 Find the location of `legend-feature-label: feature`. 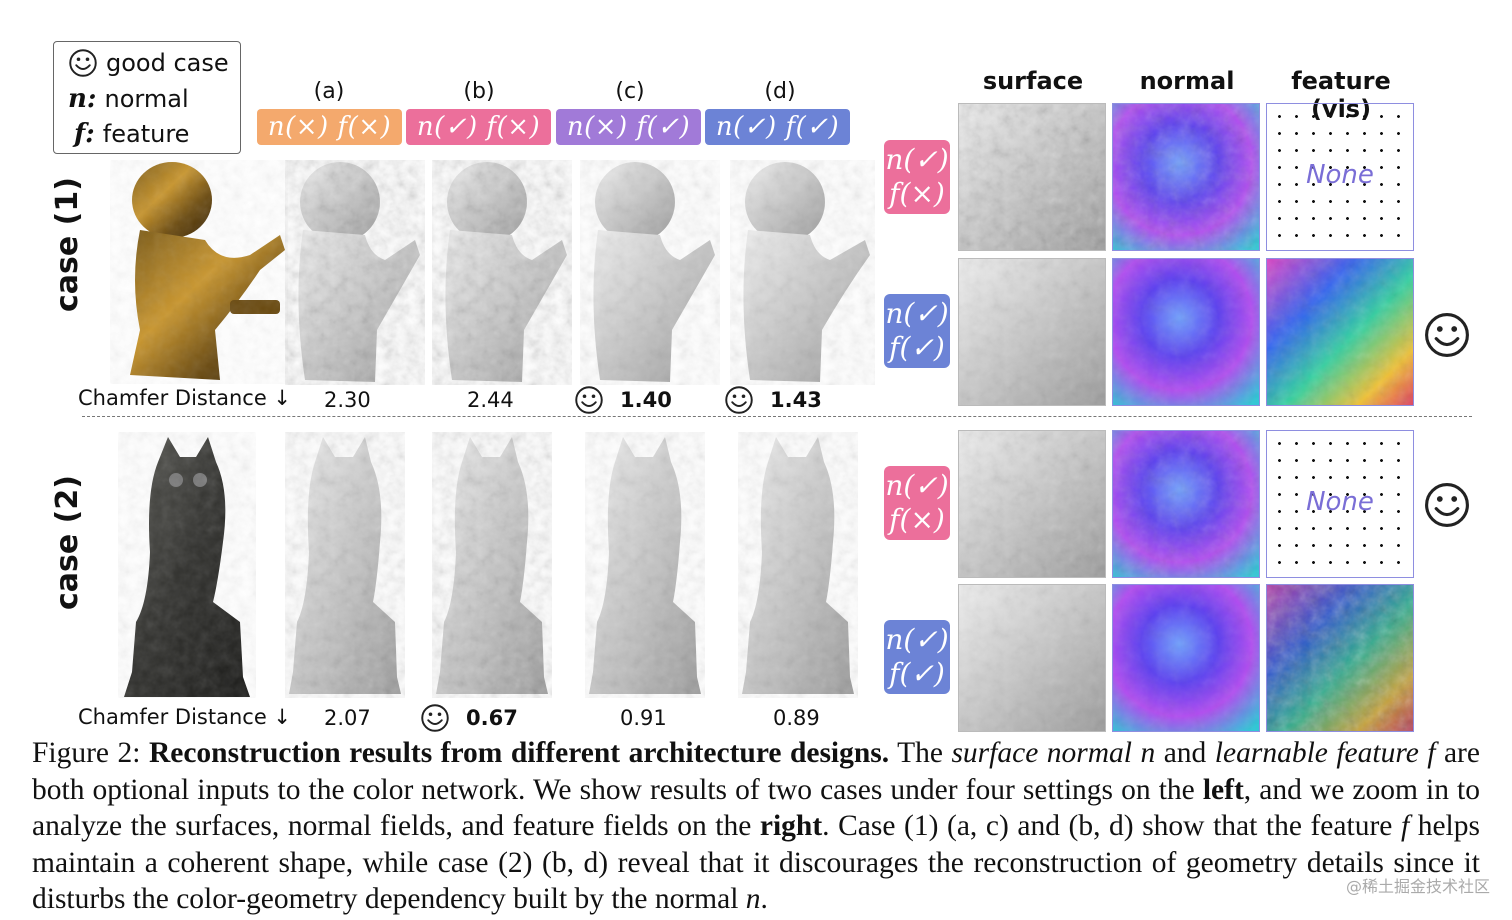

legend-feature-label: feature is located at coordinates (146, 134).